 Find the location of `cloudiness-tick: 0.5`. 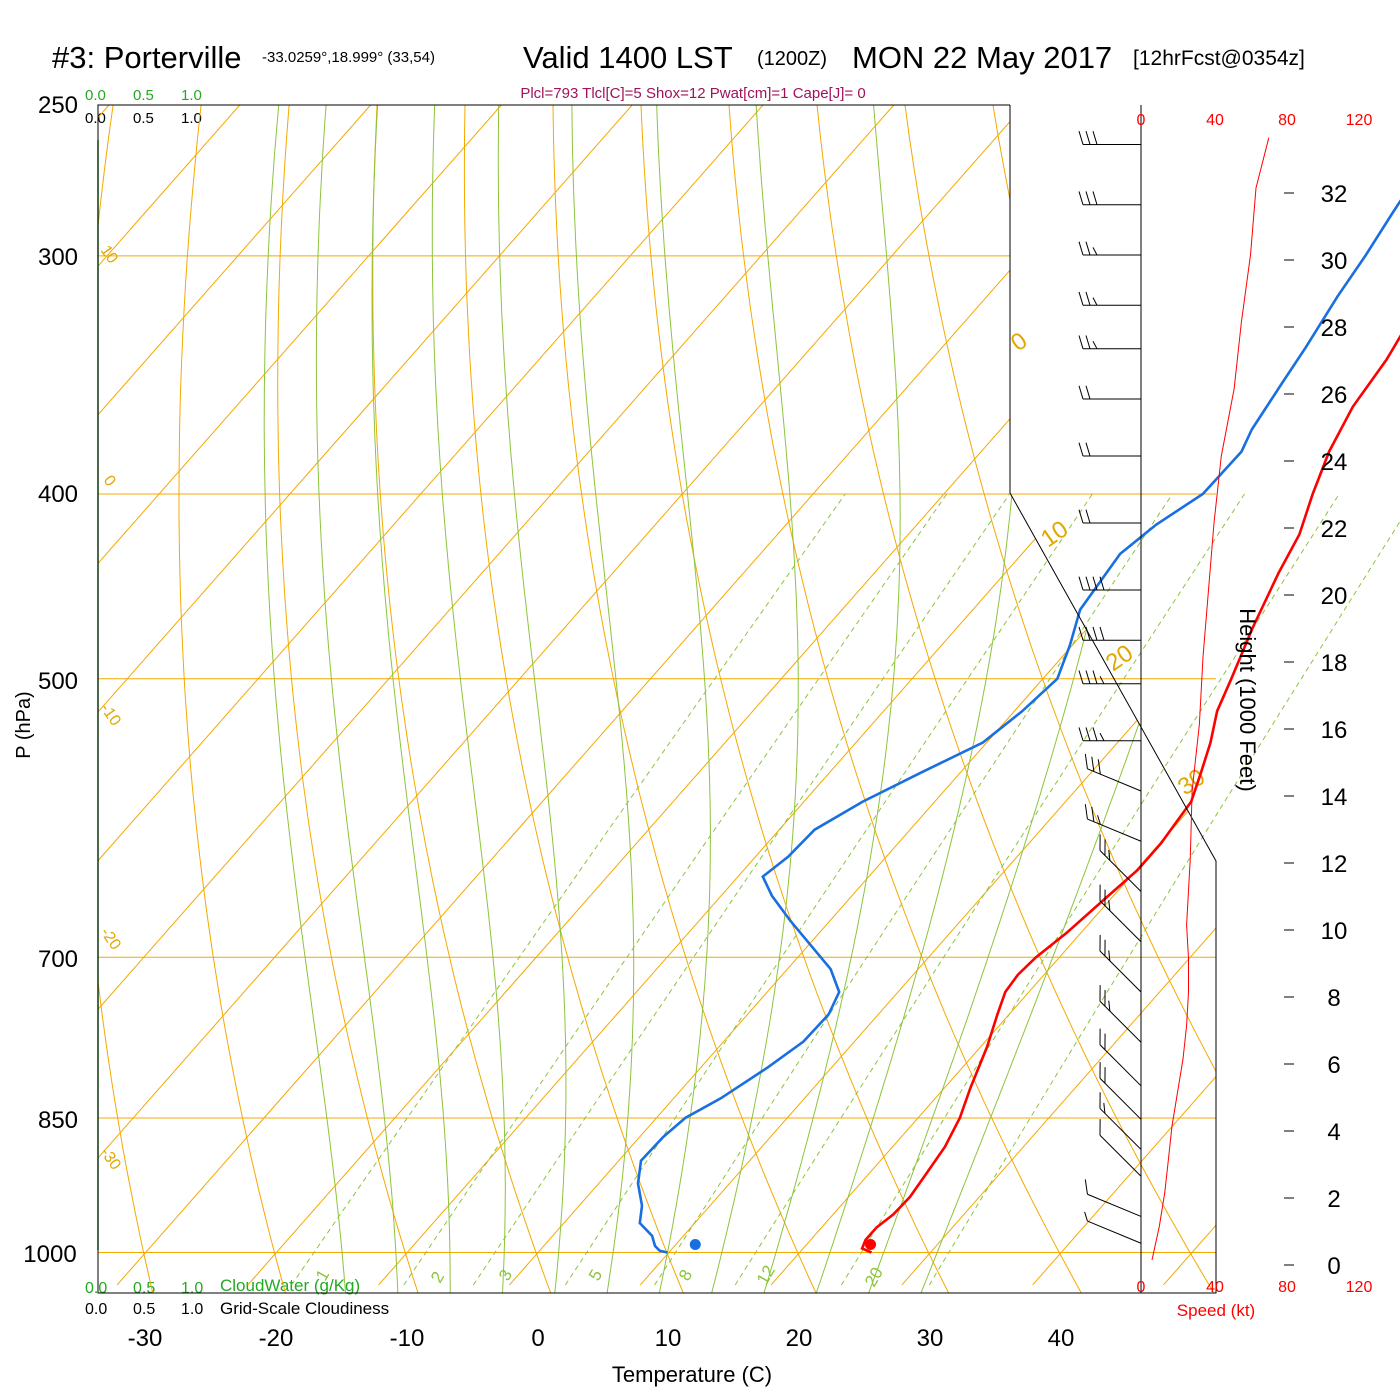

cloudiness-tick: 0.5 is located at coordinates (144, 1309).